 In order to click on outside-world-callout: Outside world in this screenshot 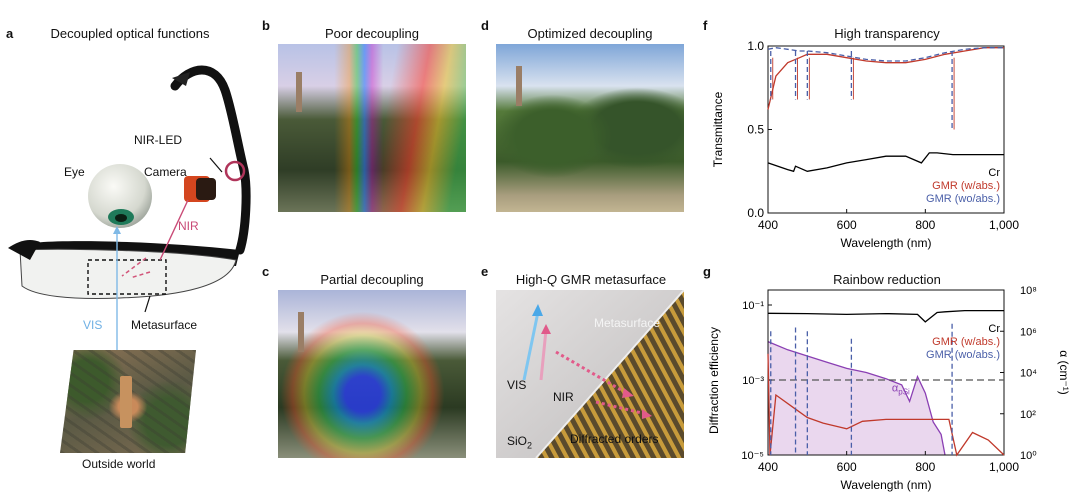, I will do `click(119, 464)`.